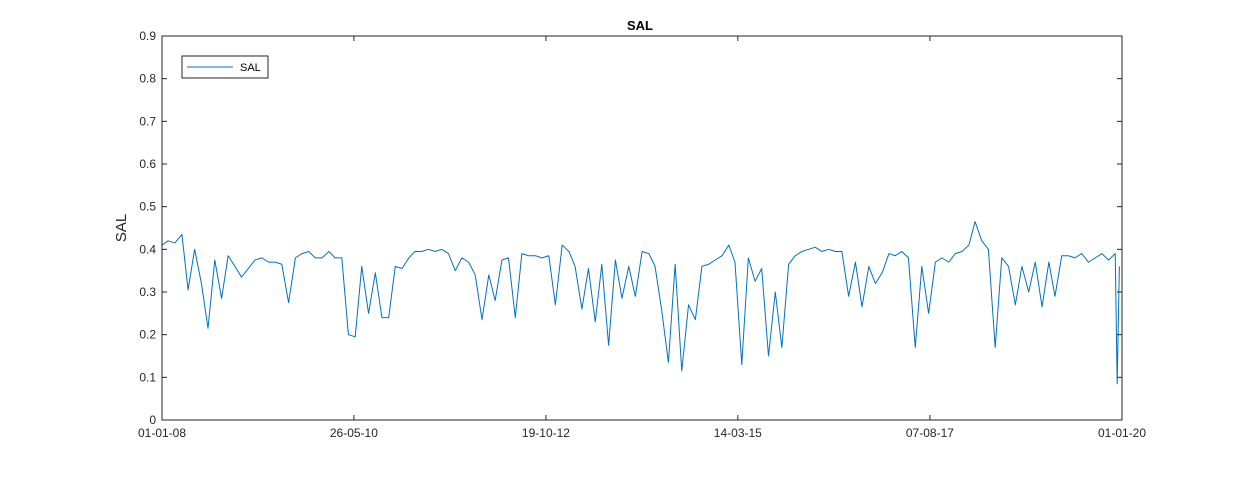 The image size is (1240, 477). Describe the element at coordinates (147, 164) in the screenshot. I see `y-tick-label: 0.6` at that location.